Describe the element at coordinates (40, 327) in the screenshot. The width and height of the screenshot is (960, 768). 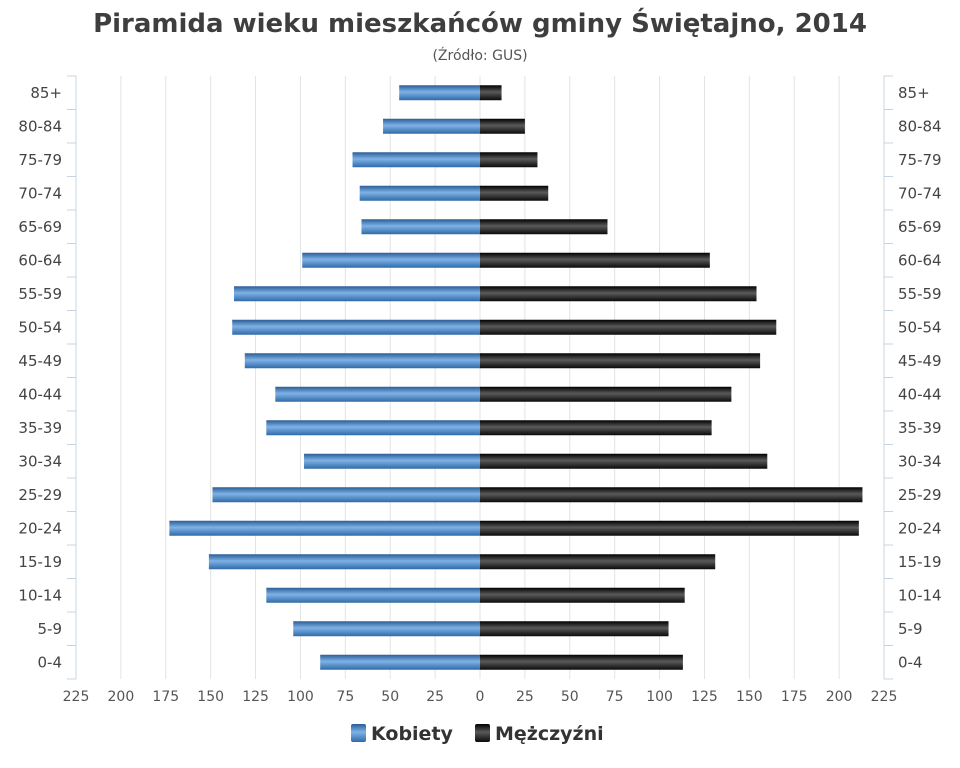
I see `category-label-left: 50-54` at that location.